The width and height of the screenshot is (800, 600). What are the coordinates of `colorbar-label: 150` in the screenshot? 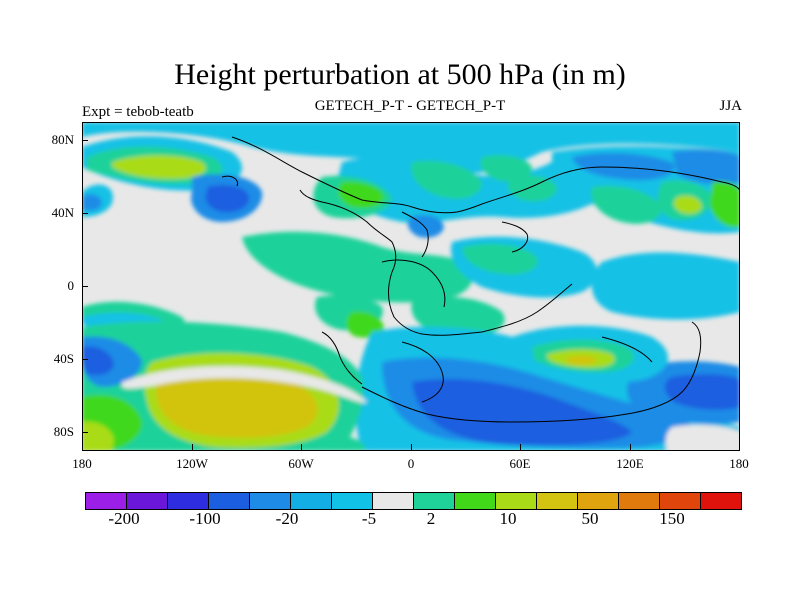 It's located at (672, 518).